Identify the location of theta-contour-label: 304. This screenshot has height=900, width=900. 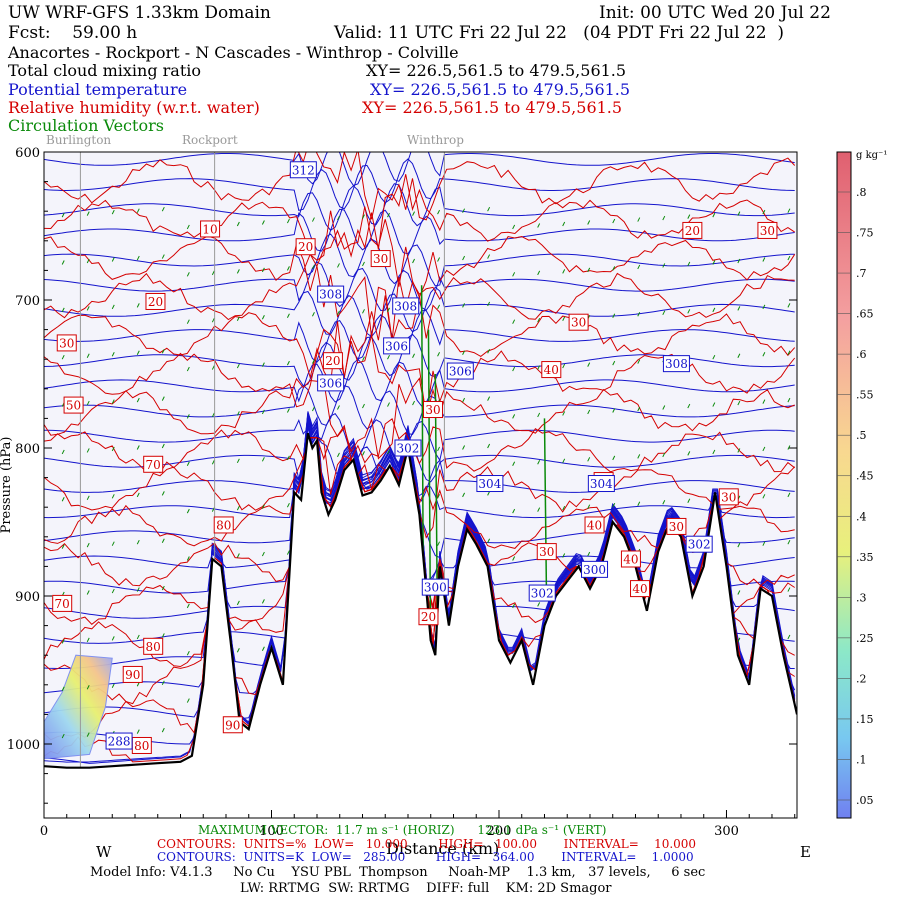
(490, 484).